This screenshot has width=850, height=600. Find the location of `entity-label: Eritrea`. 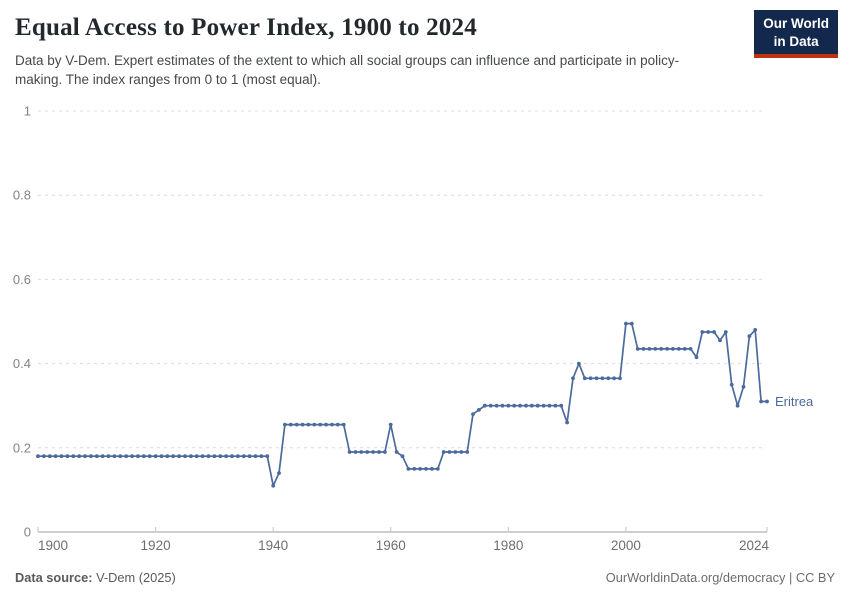

entity-label: Eritrea is located at coordinates (794, 401).